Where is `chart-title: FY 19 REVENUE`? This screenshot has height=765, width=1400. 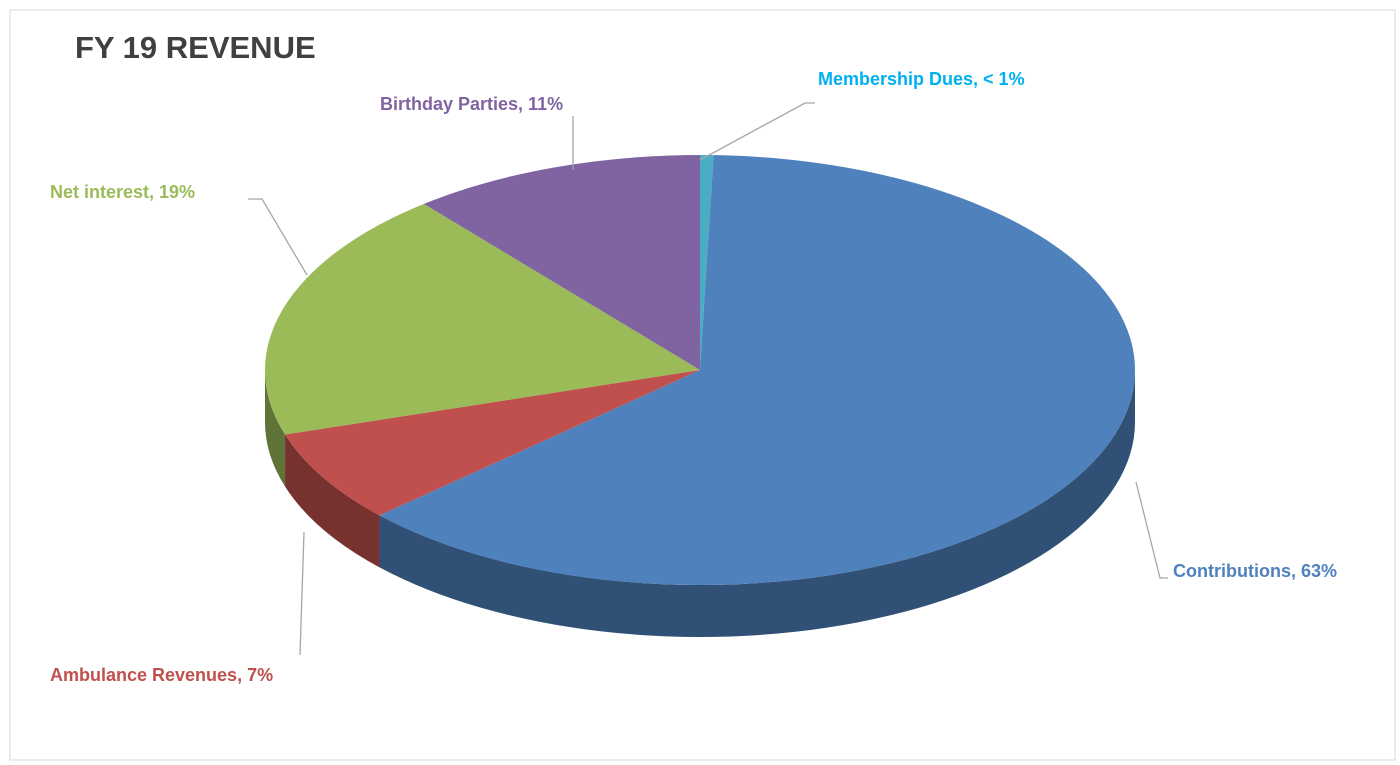 chart-title: FY 19 REVENUE is located at coordinates (195, 47).